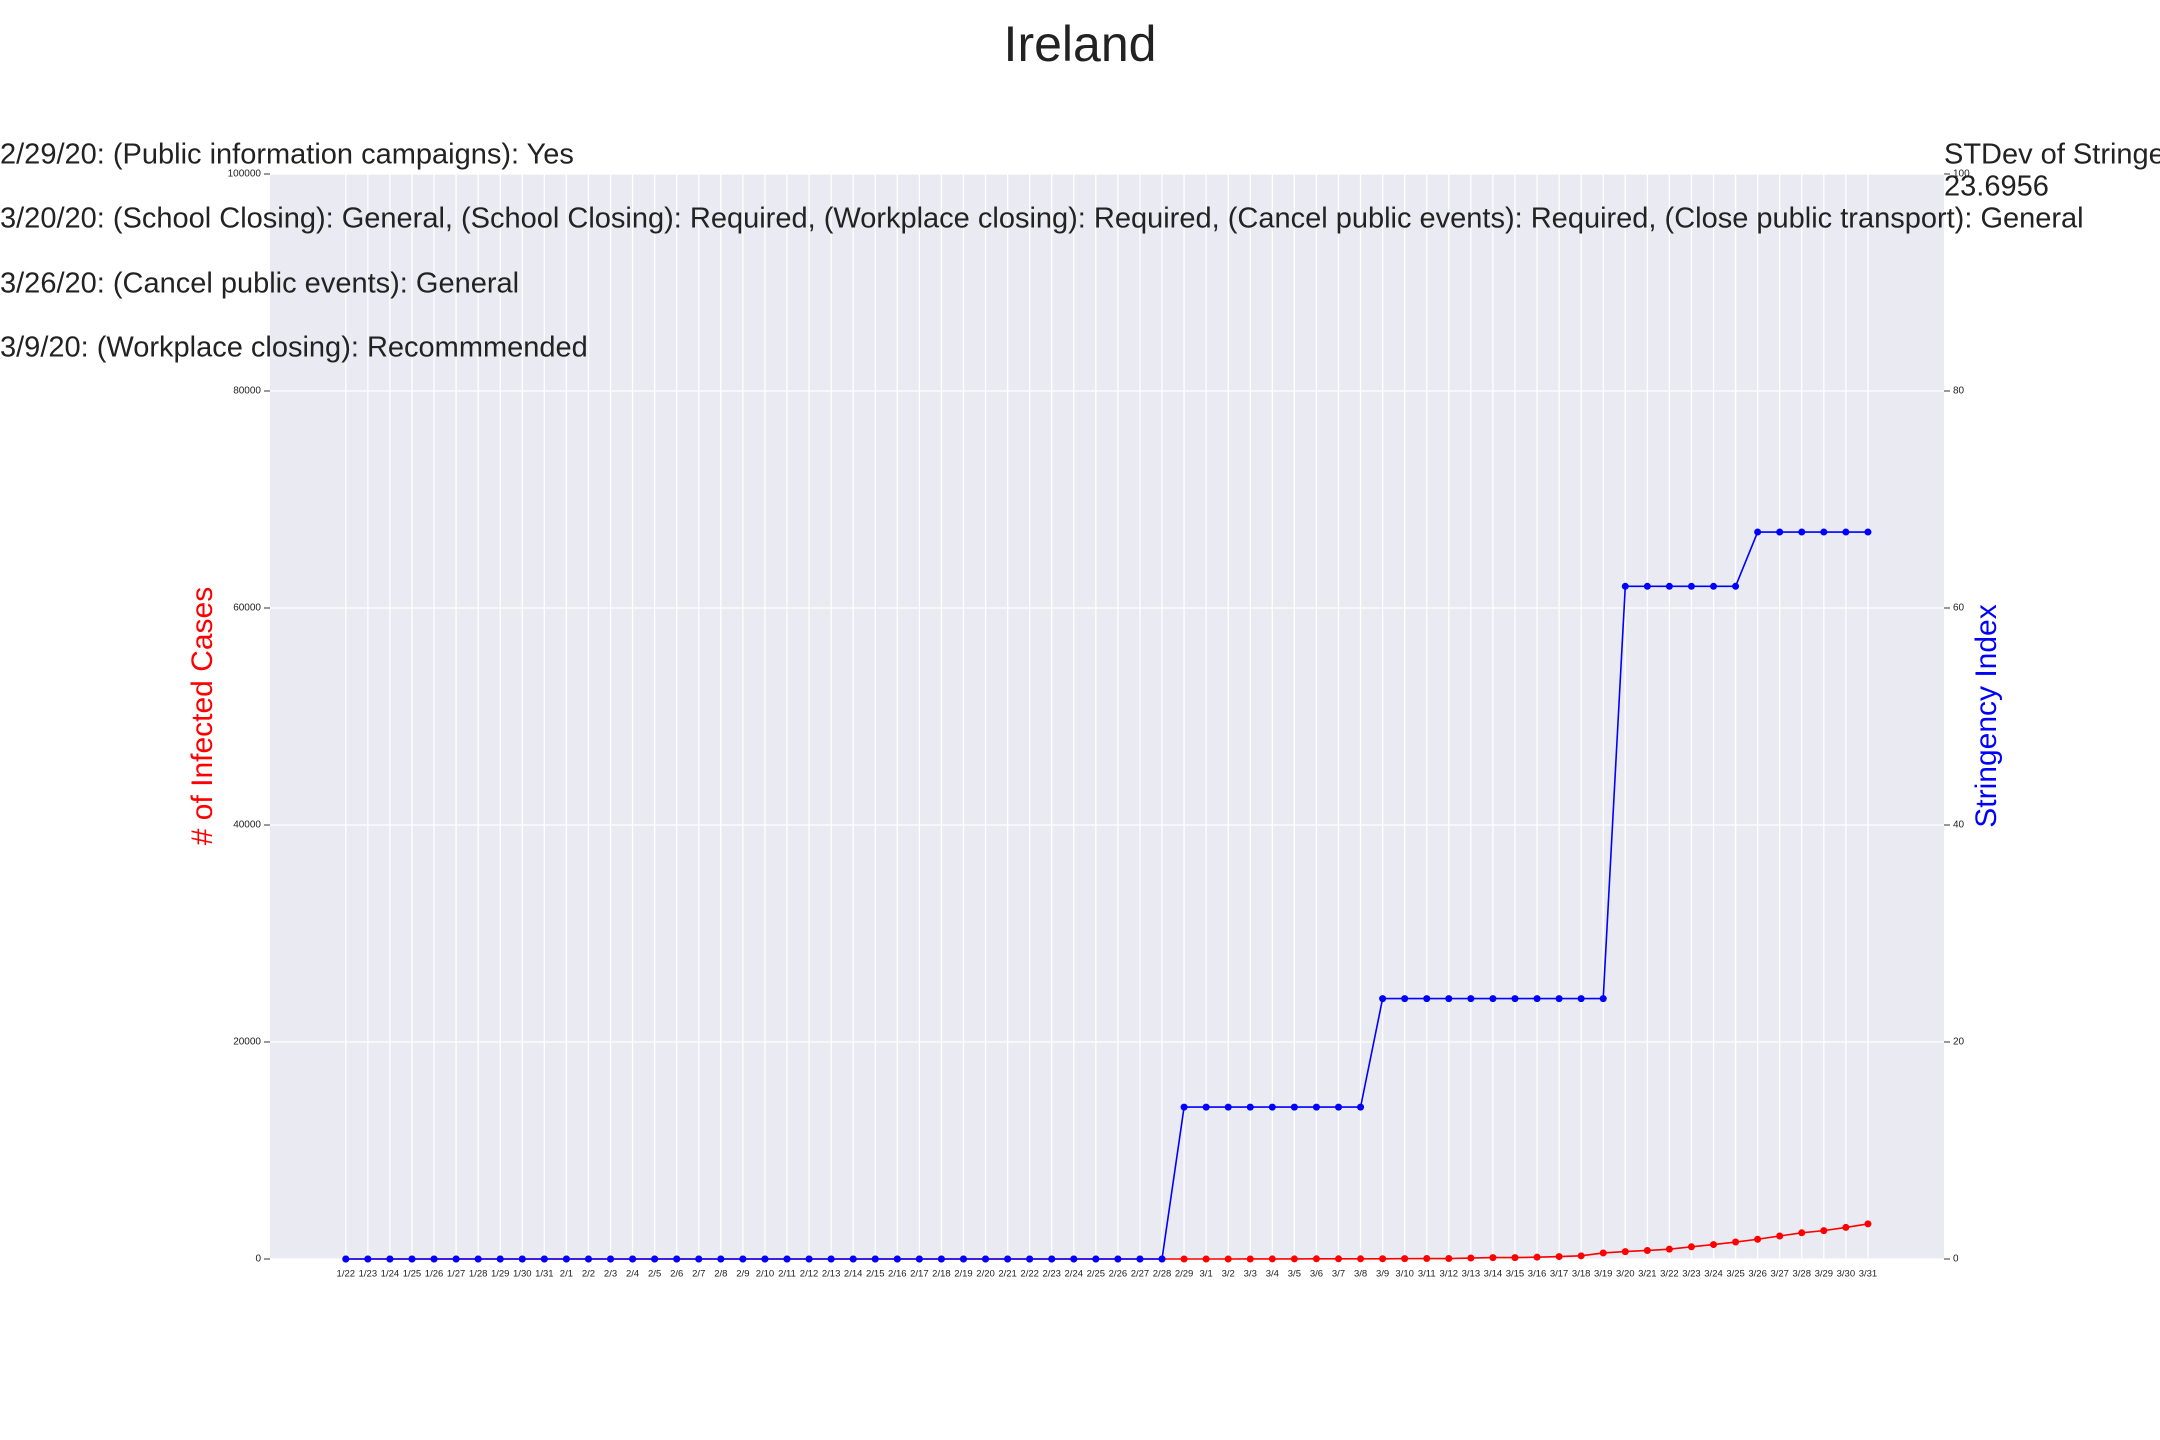  Describe the element at coordinates (1868, 1274) in the screenshot. I see `x-tick-label: 3/31` at that location.